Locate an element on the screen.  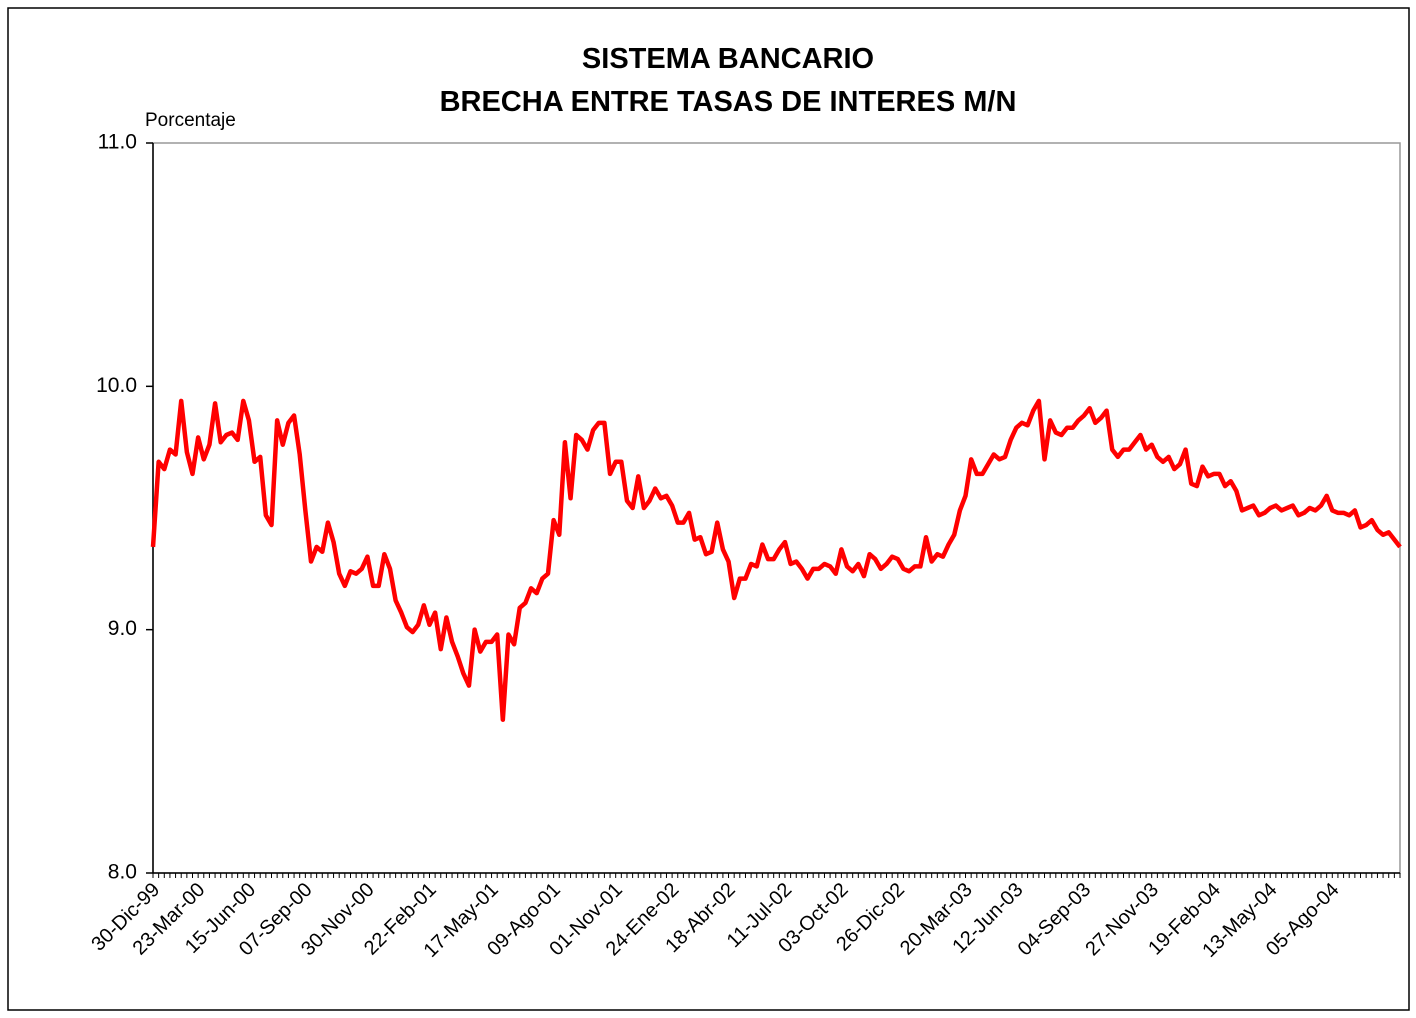
y-tick-label: 9.0 is located at coordinates (122, 628).